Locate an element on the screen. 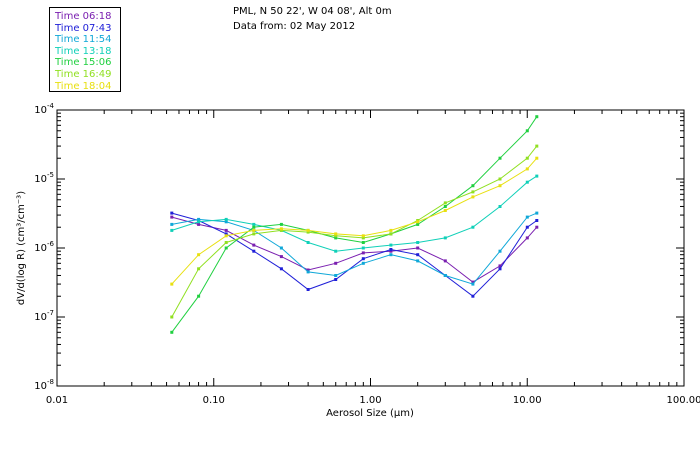 The width and height of the screenshot is (700, 450). y-tick-label: 10⁻⁵ is located at coordinates (44, 178).